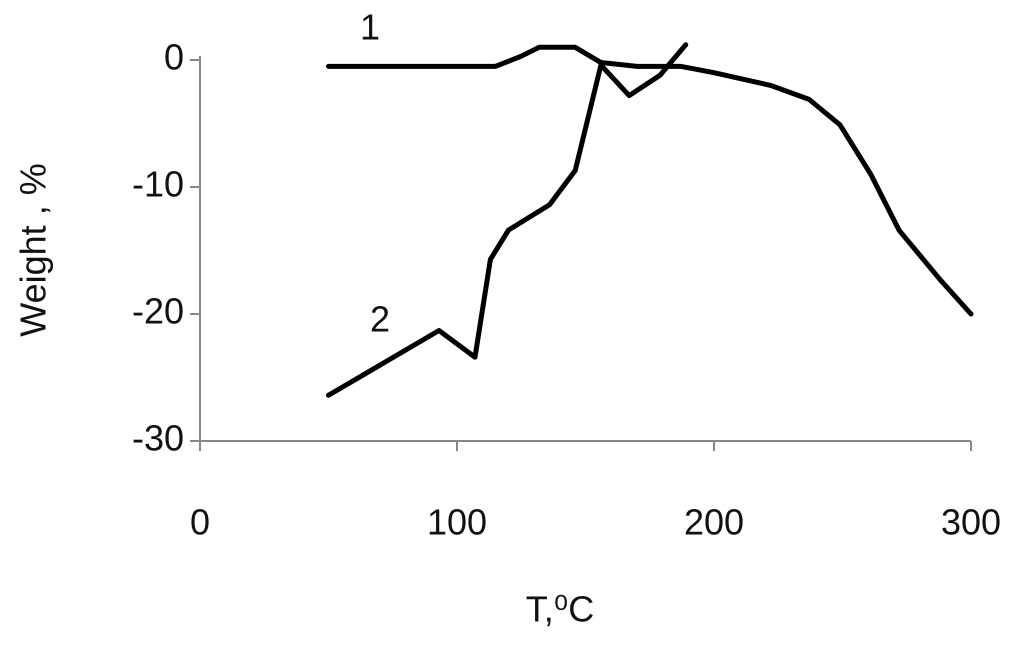  What do you see at coordinates (174, 57) in the screenshot?
I see `y-tick-label: 0` at bounding box center [174, 57].